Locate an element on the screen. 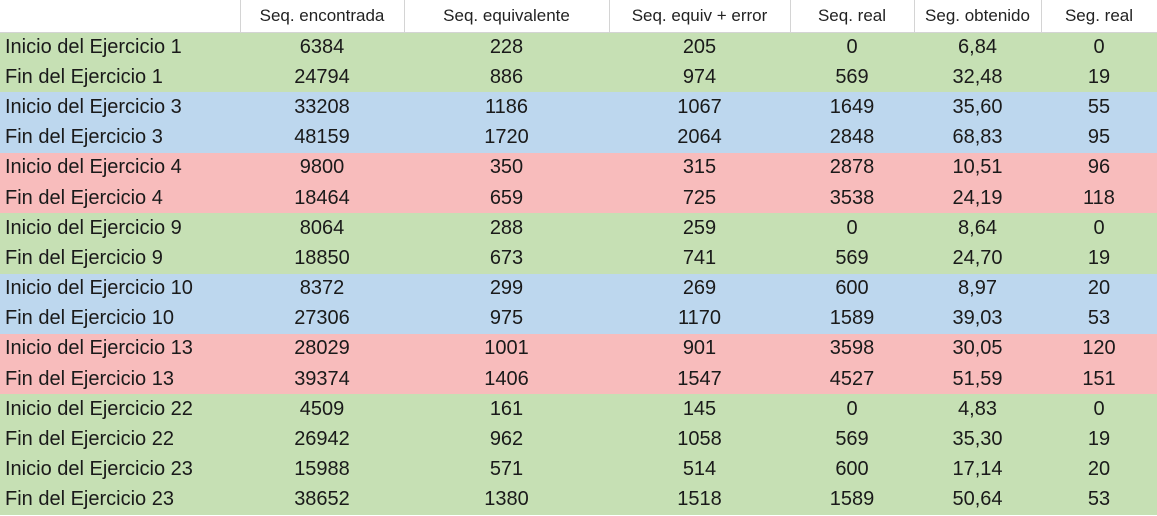 Image resolution: width=1157 pixels, height=516 pixels. seq-equiv-error-cell: 1067 is located at coordinates (699, 107).